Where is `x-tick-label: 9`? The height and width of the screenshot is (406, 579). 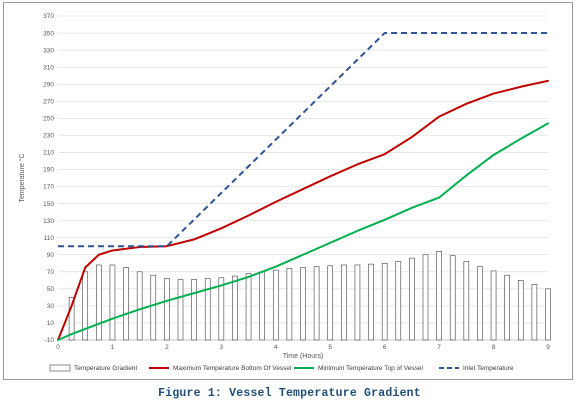
x-tick-label: 9 is located at coordinates (548, 347).